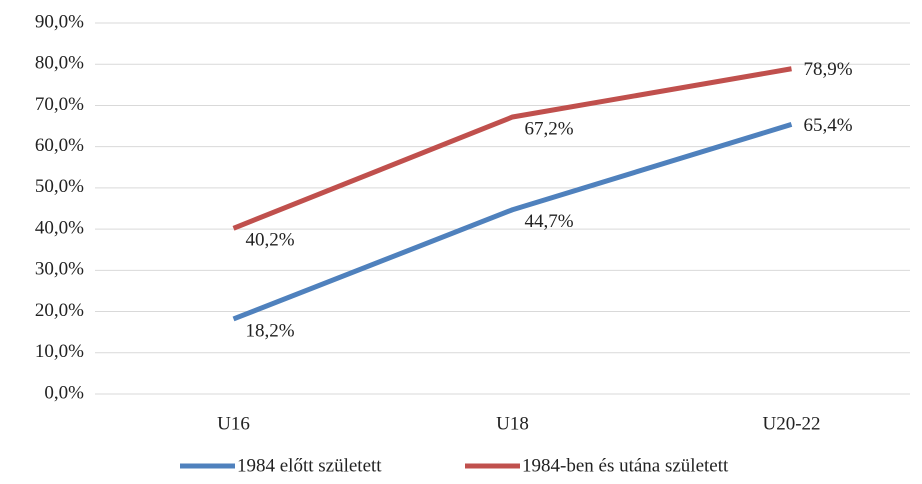 The width and height of the screenshot is (922, 484). What do you see at coordinates (59, 310) in the screenshot?
I see `y-tick-label: 20,0%` at bounding box center [59, 310].